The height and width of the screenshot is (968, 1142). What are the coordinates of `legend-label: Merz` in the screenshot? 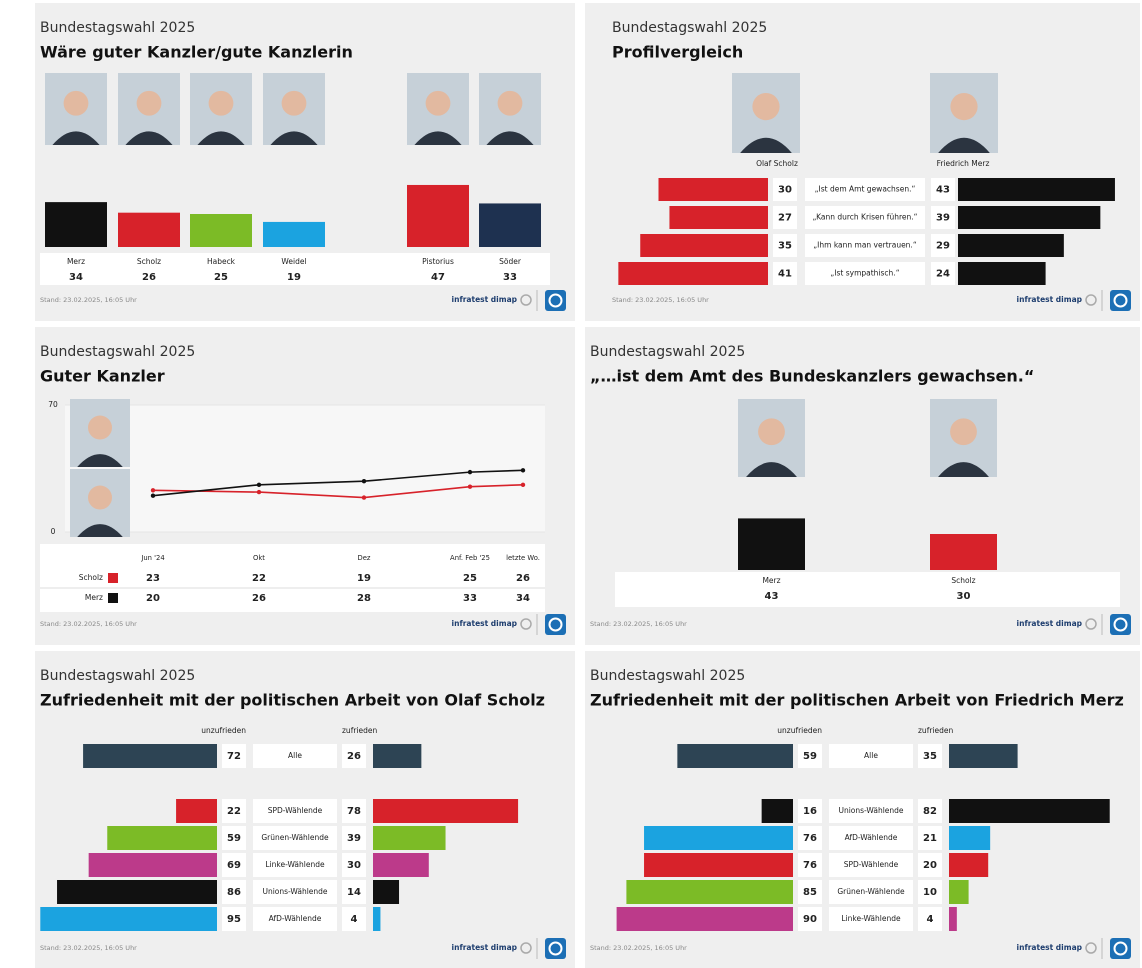 It's located at (94, 597).